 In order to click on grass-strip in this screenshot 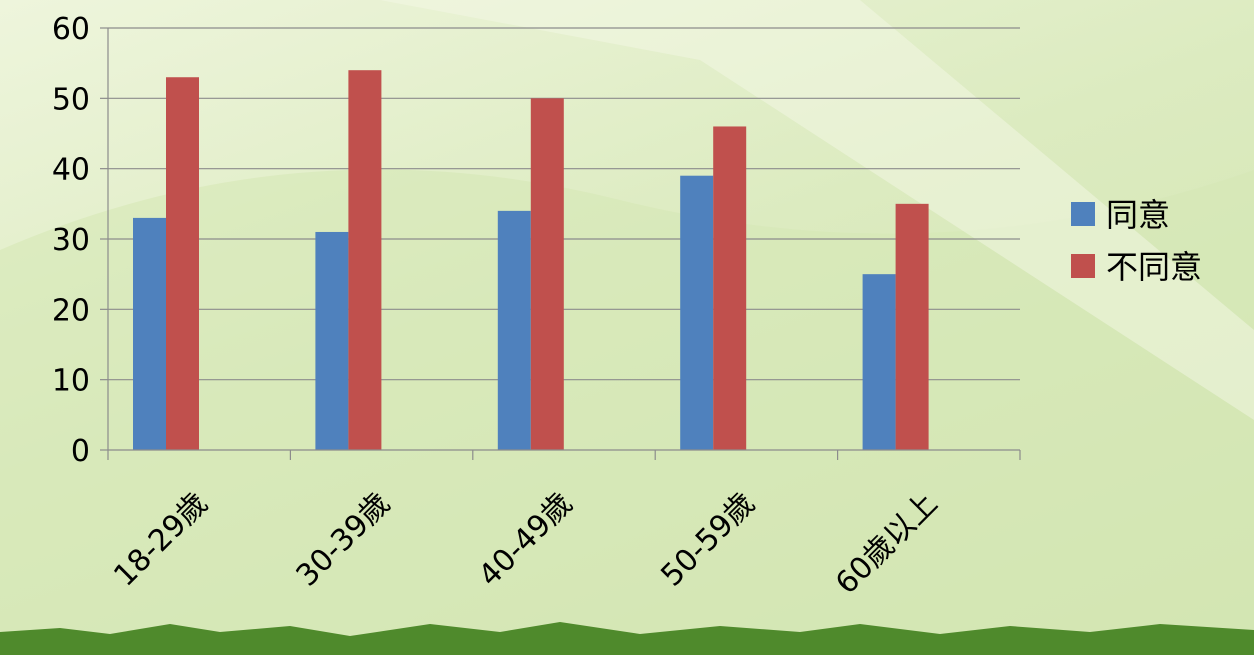, I will do `click(627, 638)`.